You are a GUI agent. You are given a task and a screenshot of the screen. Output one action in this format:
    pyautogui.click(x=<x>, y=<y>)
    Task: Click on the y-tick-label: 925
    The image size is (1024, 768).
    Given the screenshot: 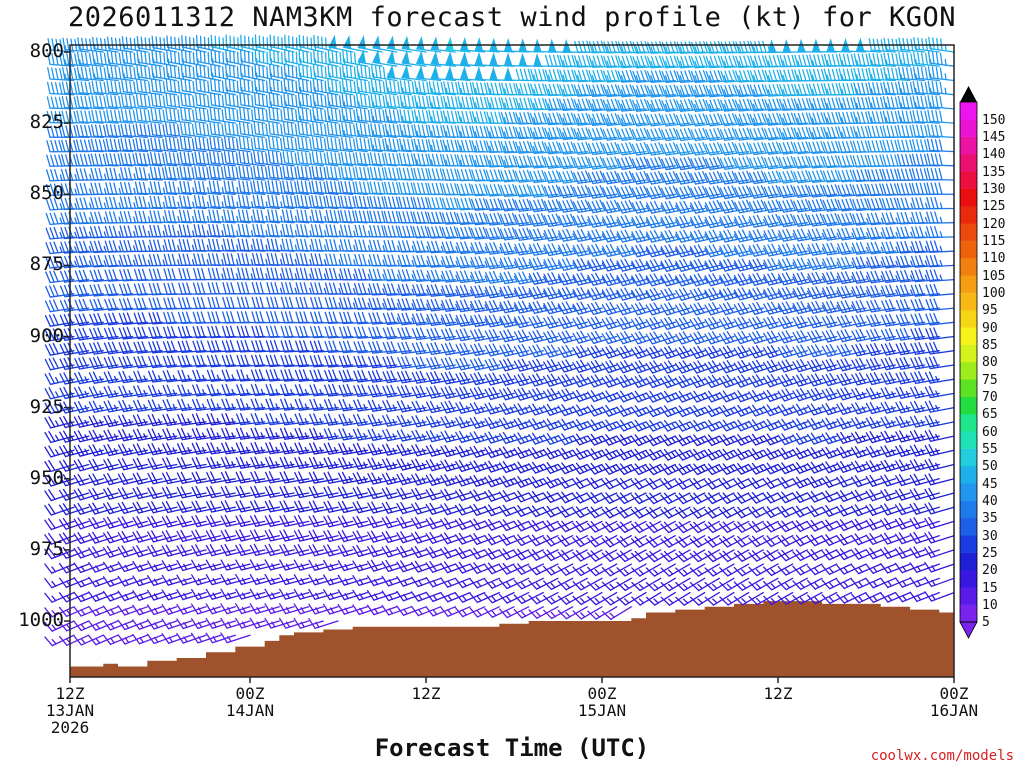 What is the action you would take?
    pyautogui.click(x=46, y=406)
    